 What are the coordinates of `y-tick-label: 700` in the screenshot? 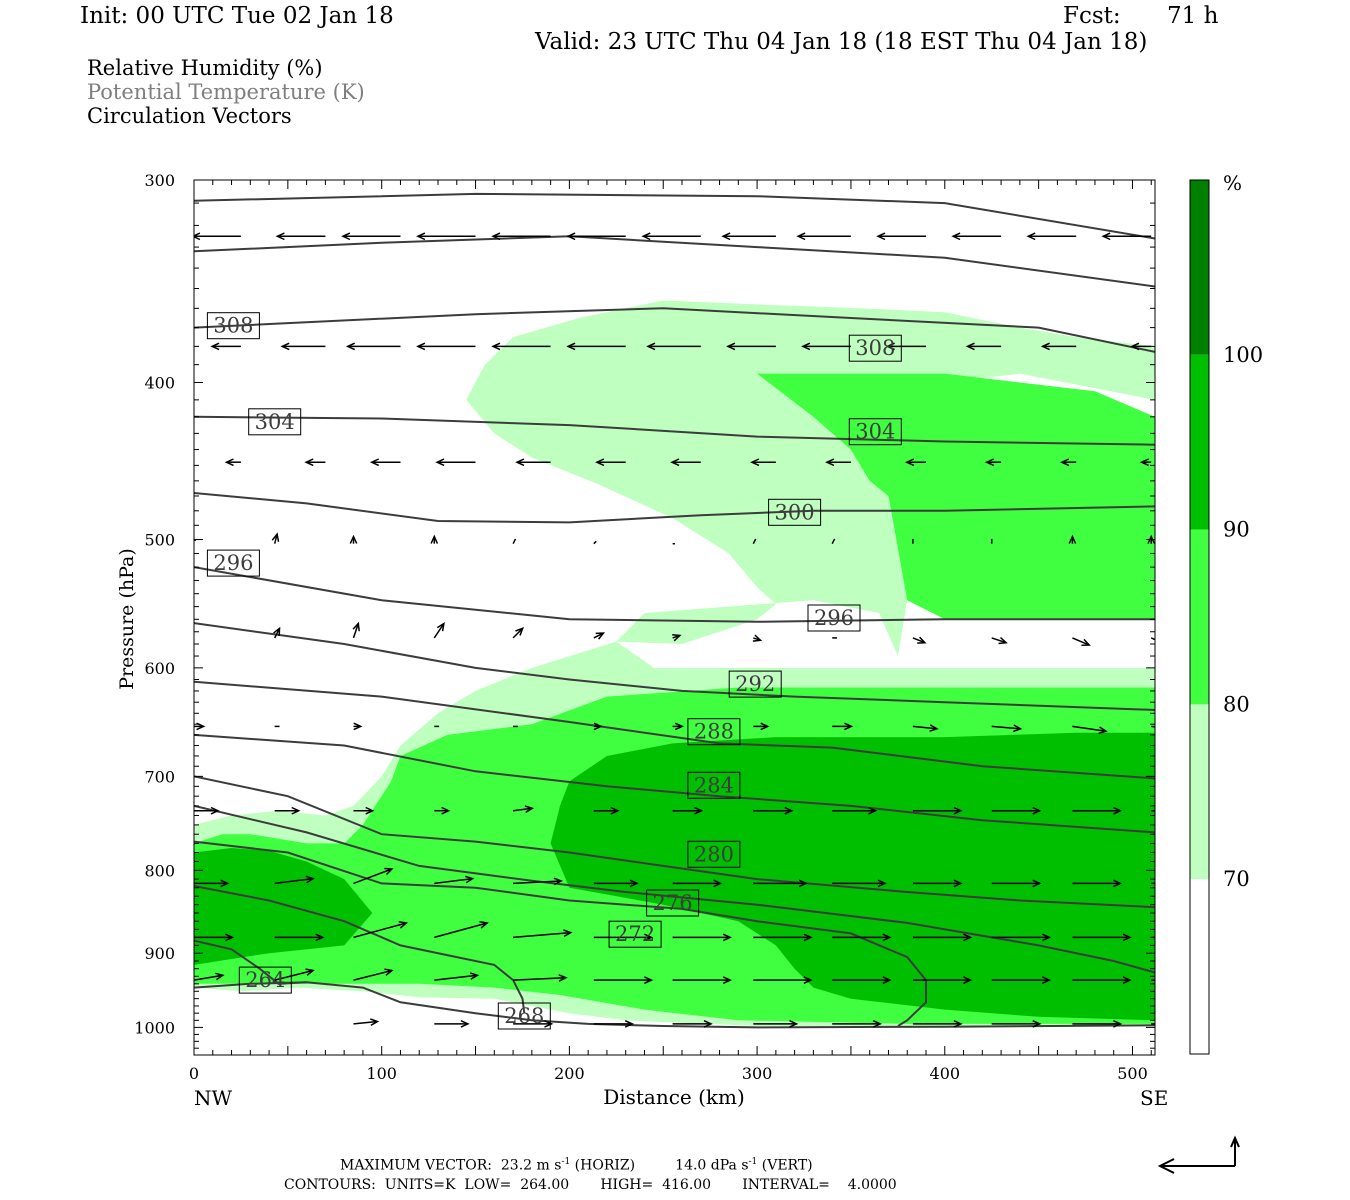 It's located at (159, 776).